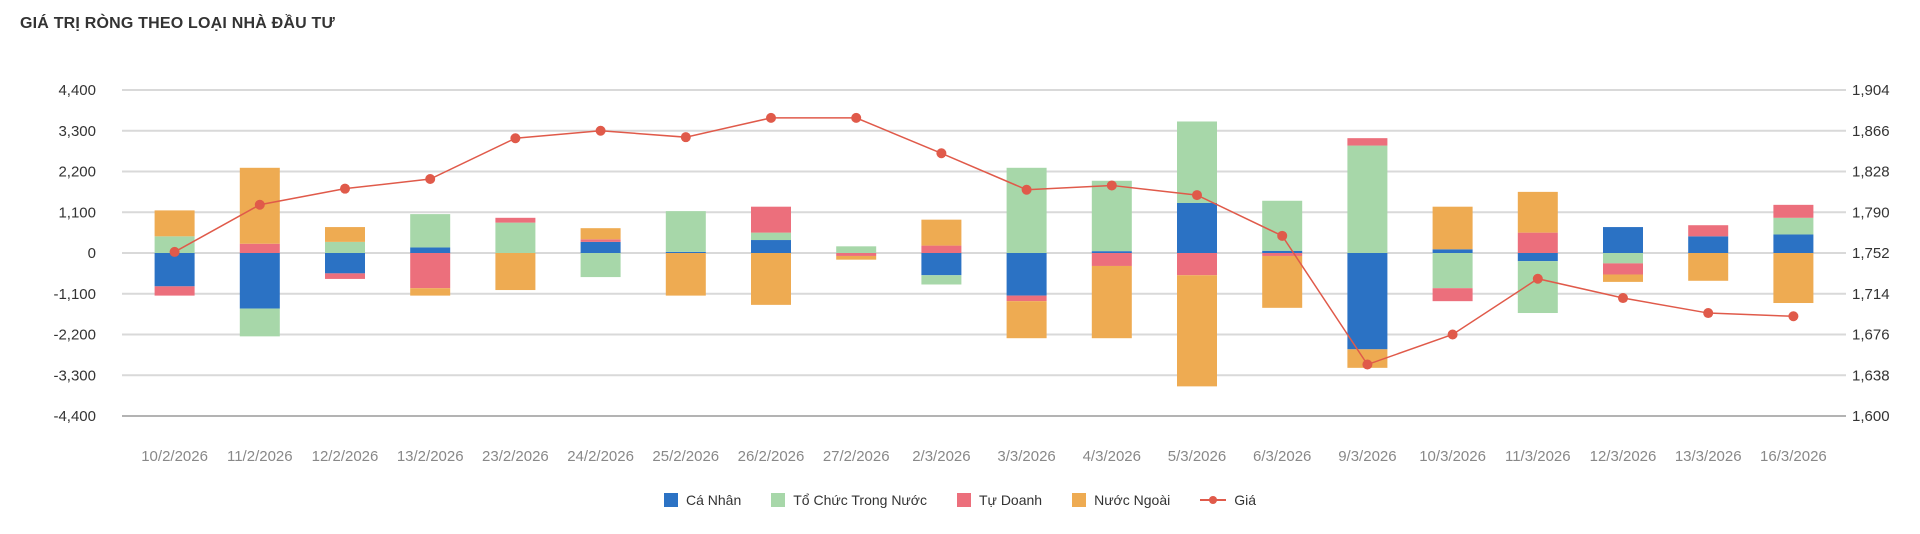 This screenshot has height=534, width=1920. Describe the element at coordinates (1011, 500) in the screenshot. I see `legend-label-tu-doanh: Tự Doanh` at that location.